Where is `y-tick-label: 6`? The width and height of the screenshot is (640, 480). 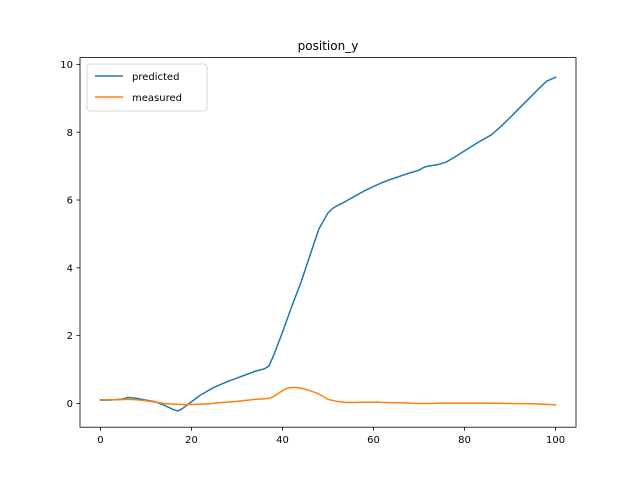
y-tick-label: 6 is located at coordinates (70, 201).